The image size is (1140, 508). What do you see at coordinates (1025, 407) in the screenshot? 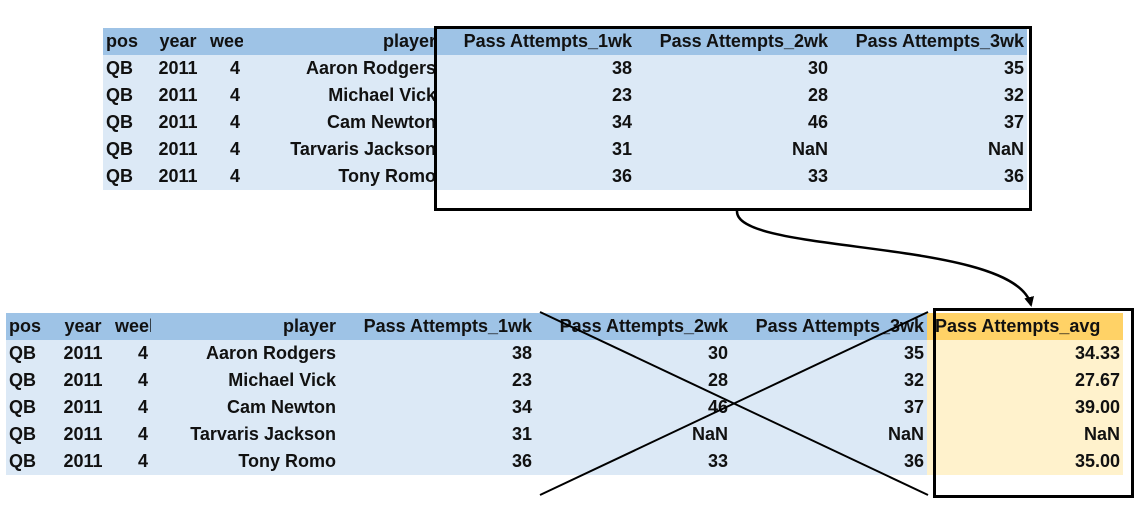
I see `table-cell: 39.00` at bounding box center [1025, 407].